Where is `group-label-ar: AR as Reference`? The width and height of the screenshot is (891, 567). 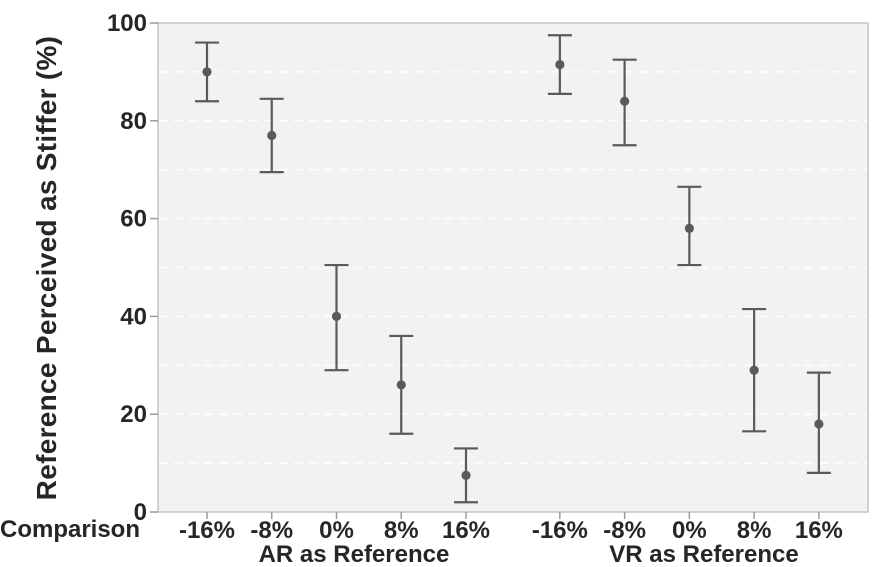
group-label-ar: AR as Reference is located at coordinates (354, 554).